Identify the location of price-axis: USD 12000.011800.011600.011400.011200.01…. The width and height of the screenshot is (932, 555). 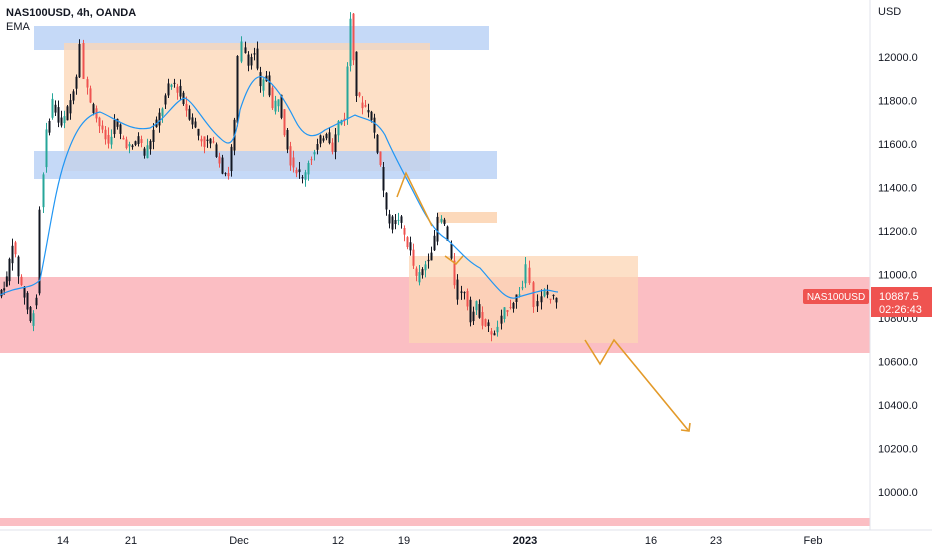
(893, 265).